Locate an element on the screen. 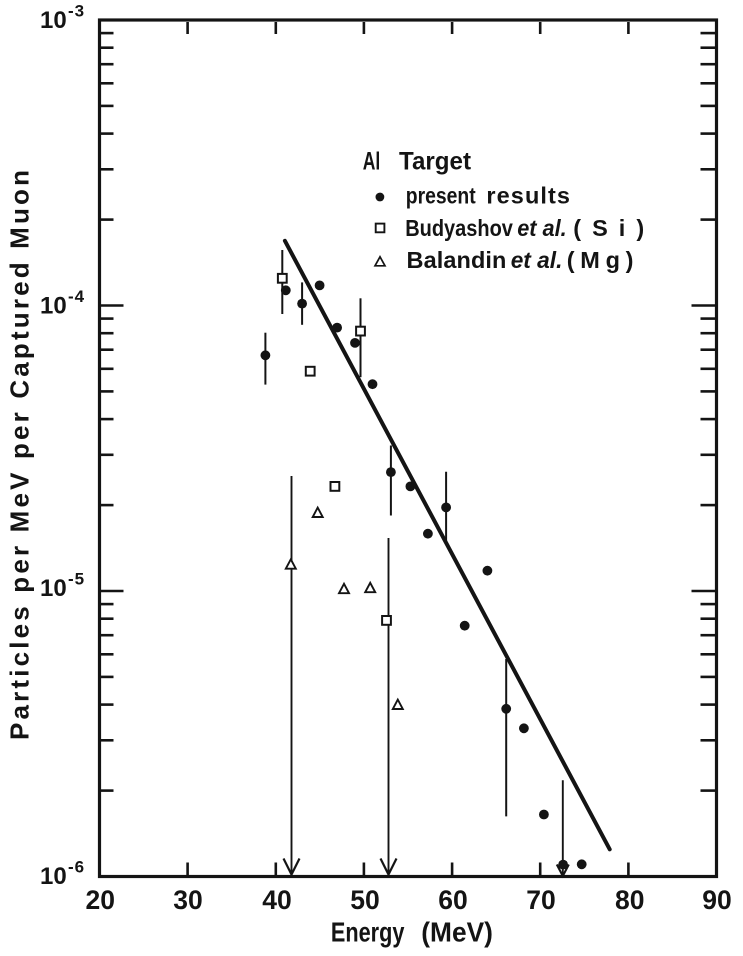 This screenshot has width=743, height=956. svg-text: (MeV) is located at coordinates (457, 932).